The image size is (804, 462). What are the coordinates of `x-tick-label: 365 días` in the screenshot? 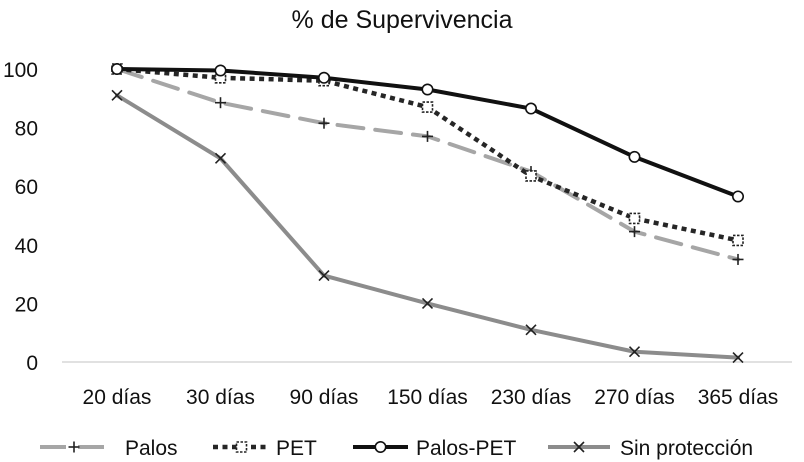 It's located at (738, 397).